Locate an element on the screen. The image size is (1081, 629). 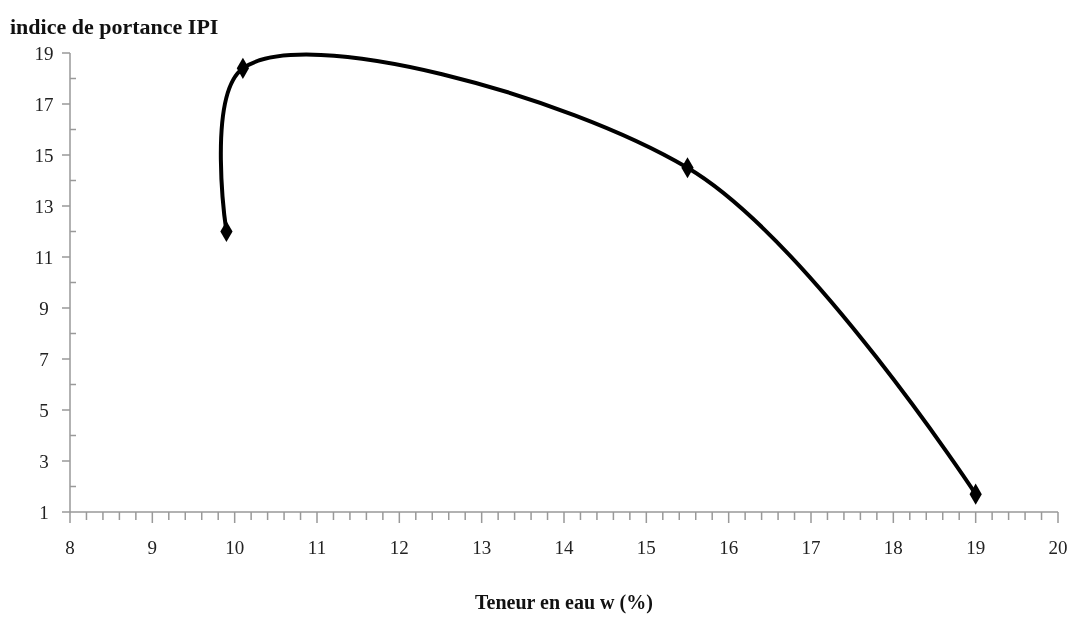
x-tick-label: 12 is located at coordinates (399, 547).